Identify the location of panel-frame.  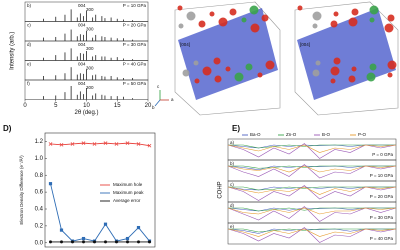
(312, 233).